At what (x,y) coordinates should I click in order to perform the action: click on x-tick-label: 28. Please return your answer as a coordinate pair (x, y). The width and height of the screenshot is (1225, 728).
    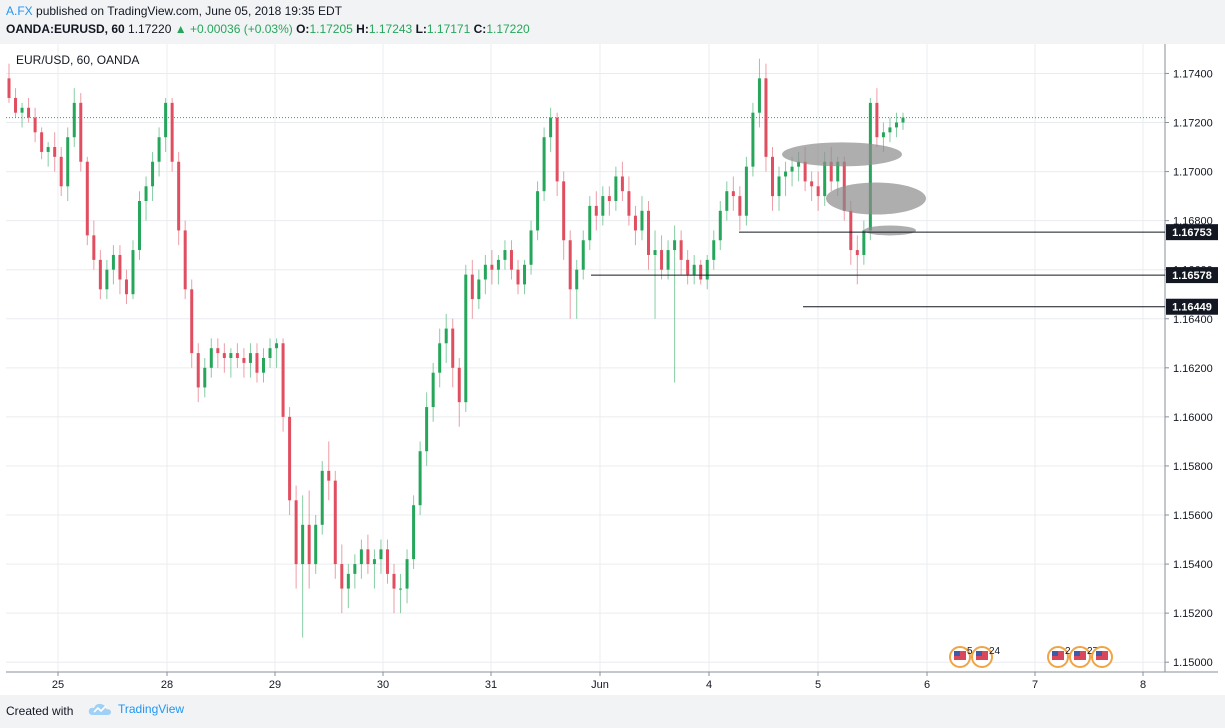
    Looking at the image, I should click on (167, 685).